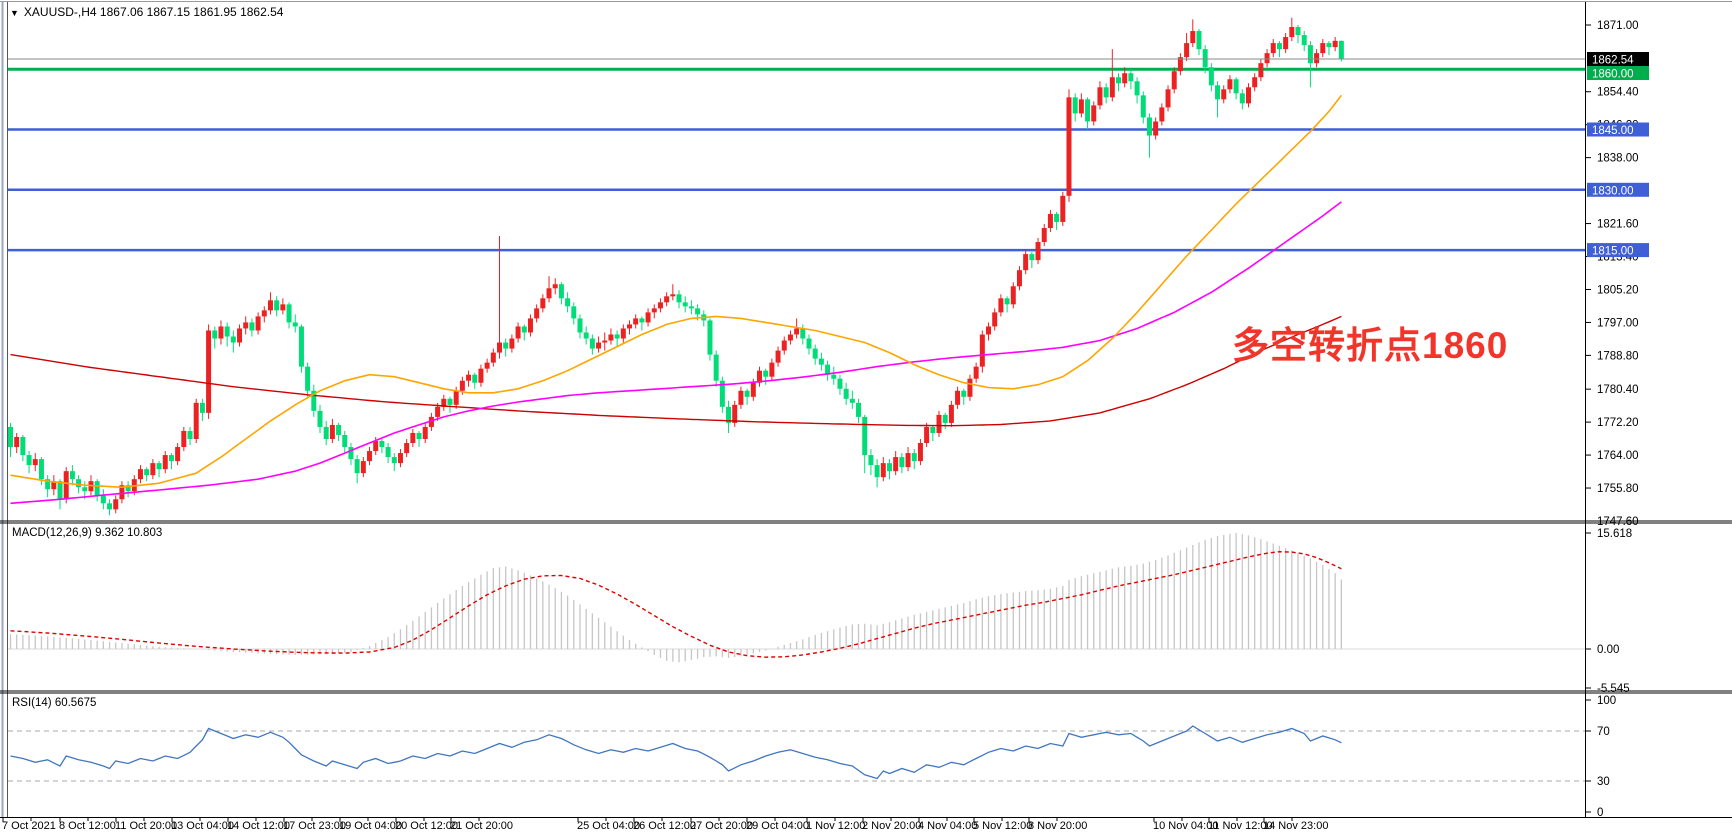  I want to click on price-label: 1805.20, so click(1618, 290).